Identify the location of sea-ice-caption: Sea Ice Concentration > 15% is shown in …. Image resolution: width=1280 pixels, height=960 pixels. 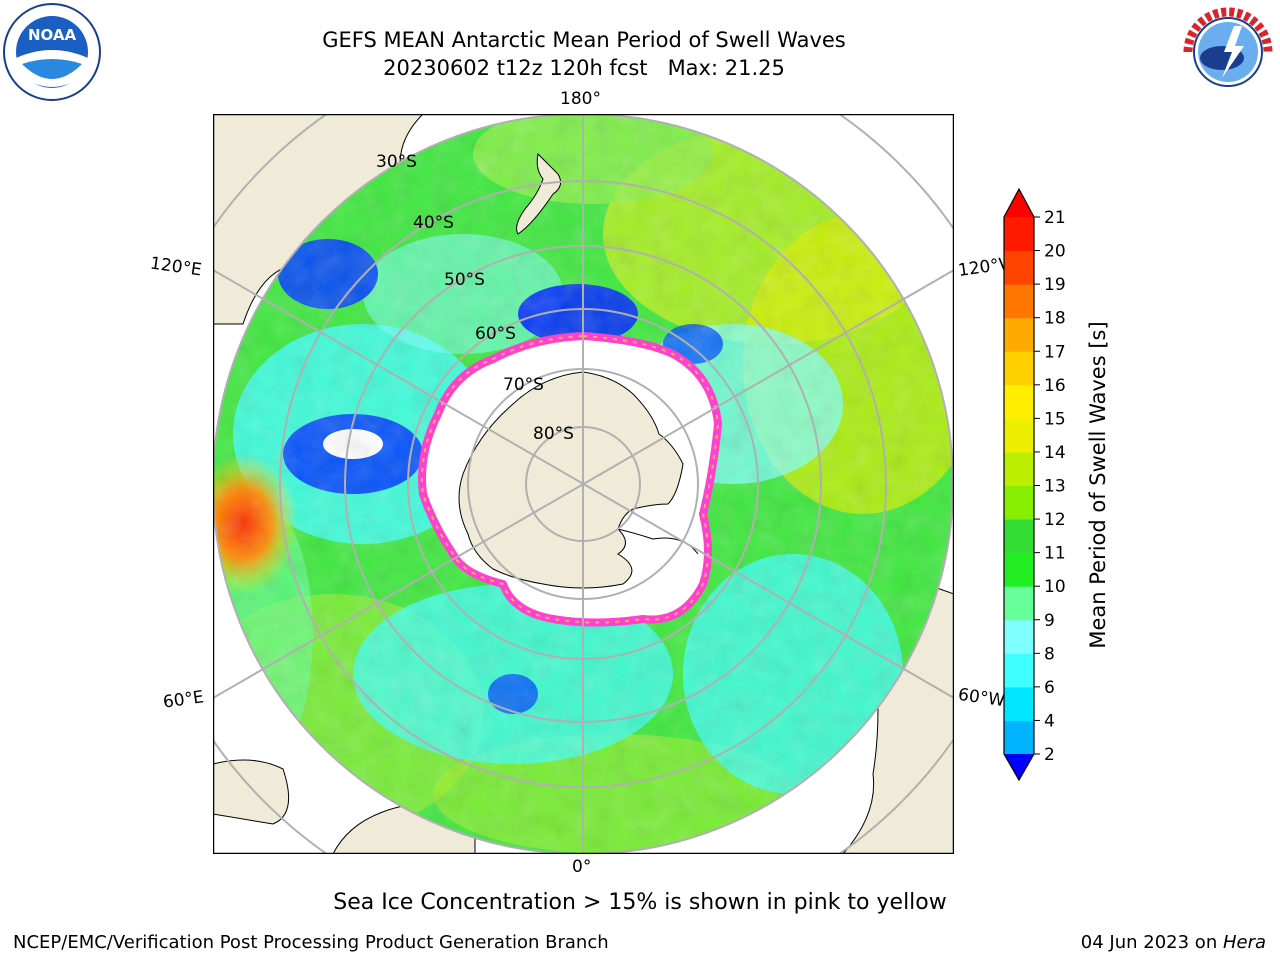
(640, 902).